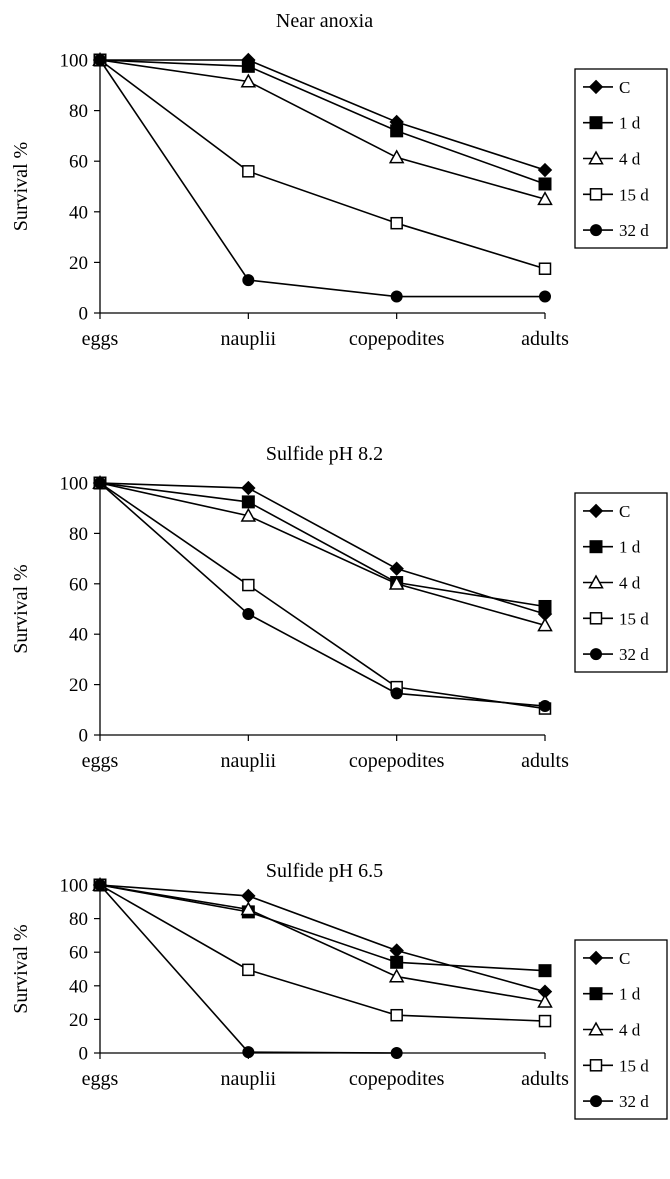 The width and height of the screenshot is (670, 1179). Describe the element at coordinates (324, 454) in the screenshot. I see `chart-title: Sulfide pH 8.2` at that location.